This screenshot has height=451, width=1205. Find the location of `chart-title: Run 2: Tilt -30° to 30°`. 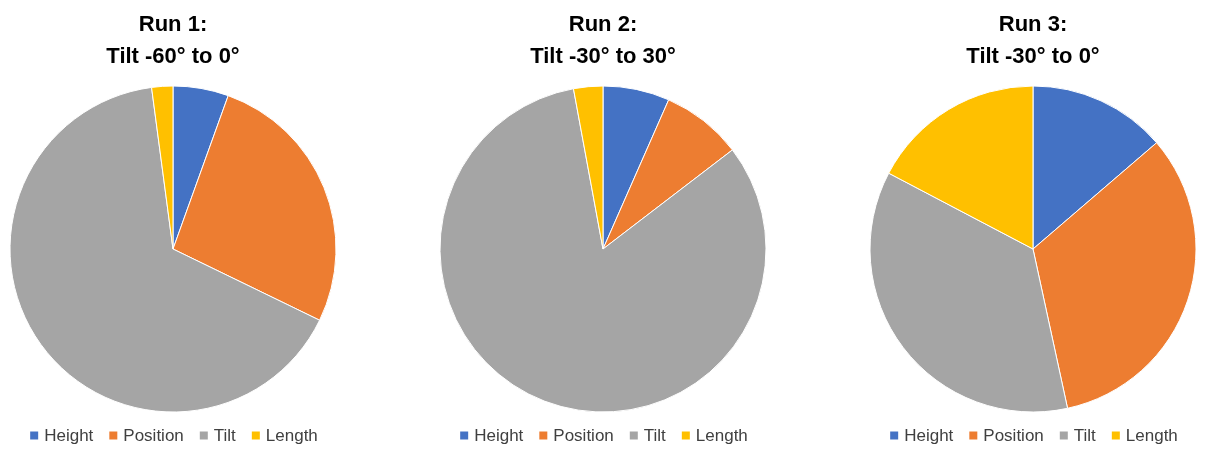

chart-title: Run 2: Tilt -30° to 30° is located at coordinates (603, 39).